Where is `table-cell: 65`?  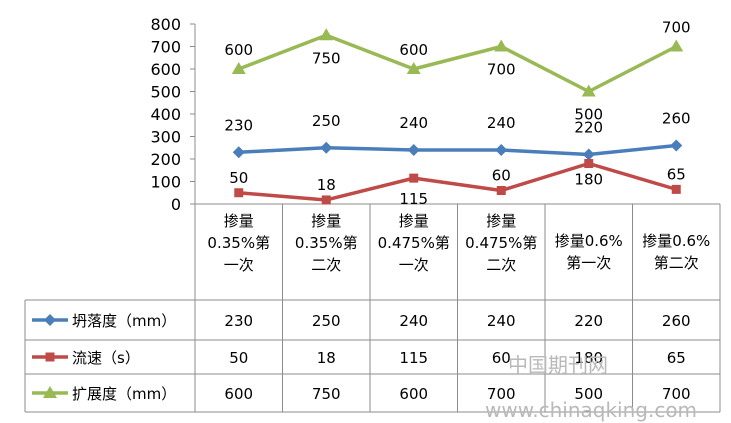 table-cell: 65 is located at coordinates (676, 358).